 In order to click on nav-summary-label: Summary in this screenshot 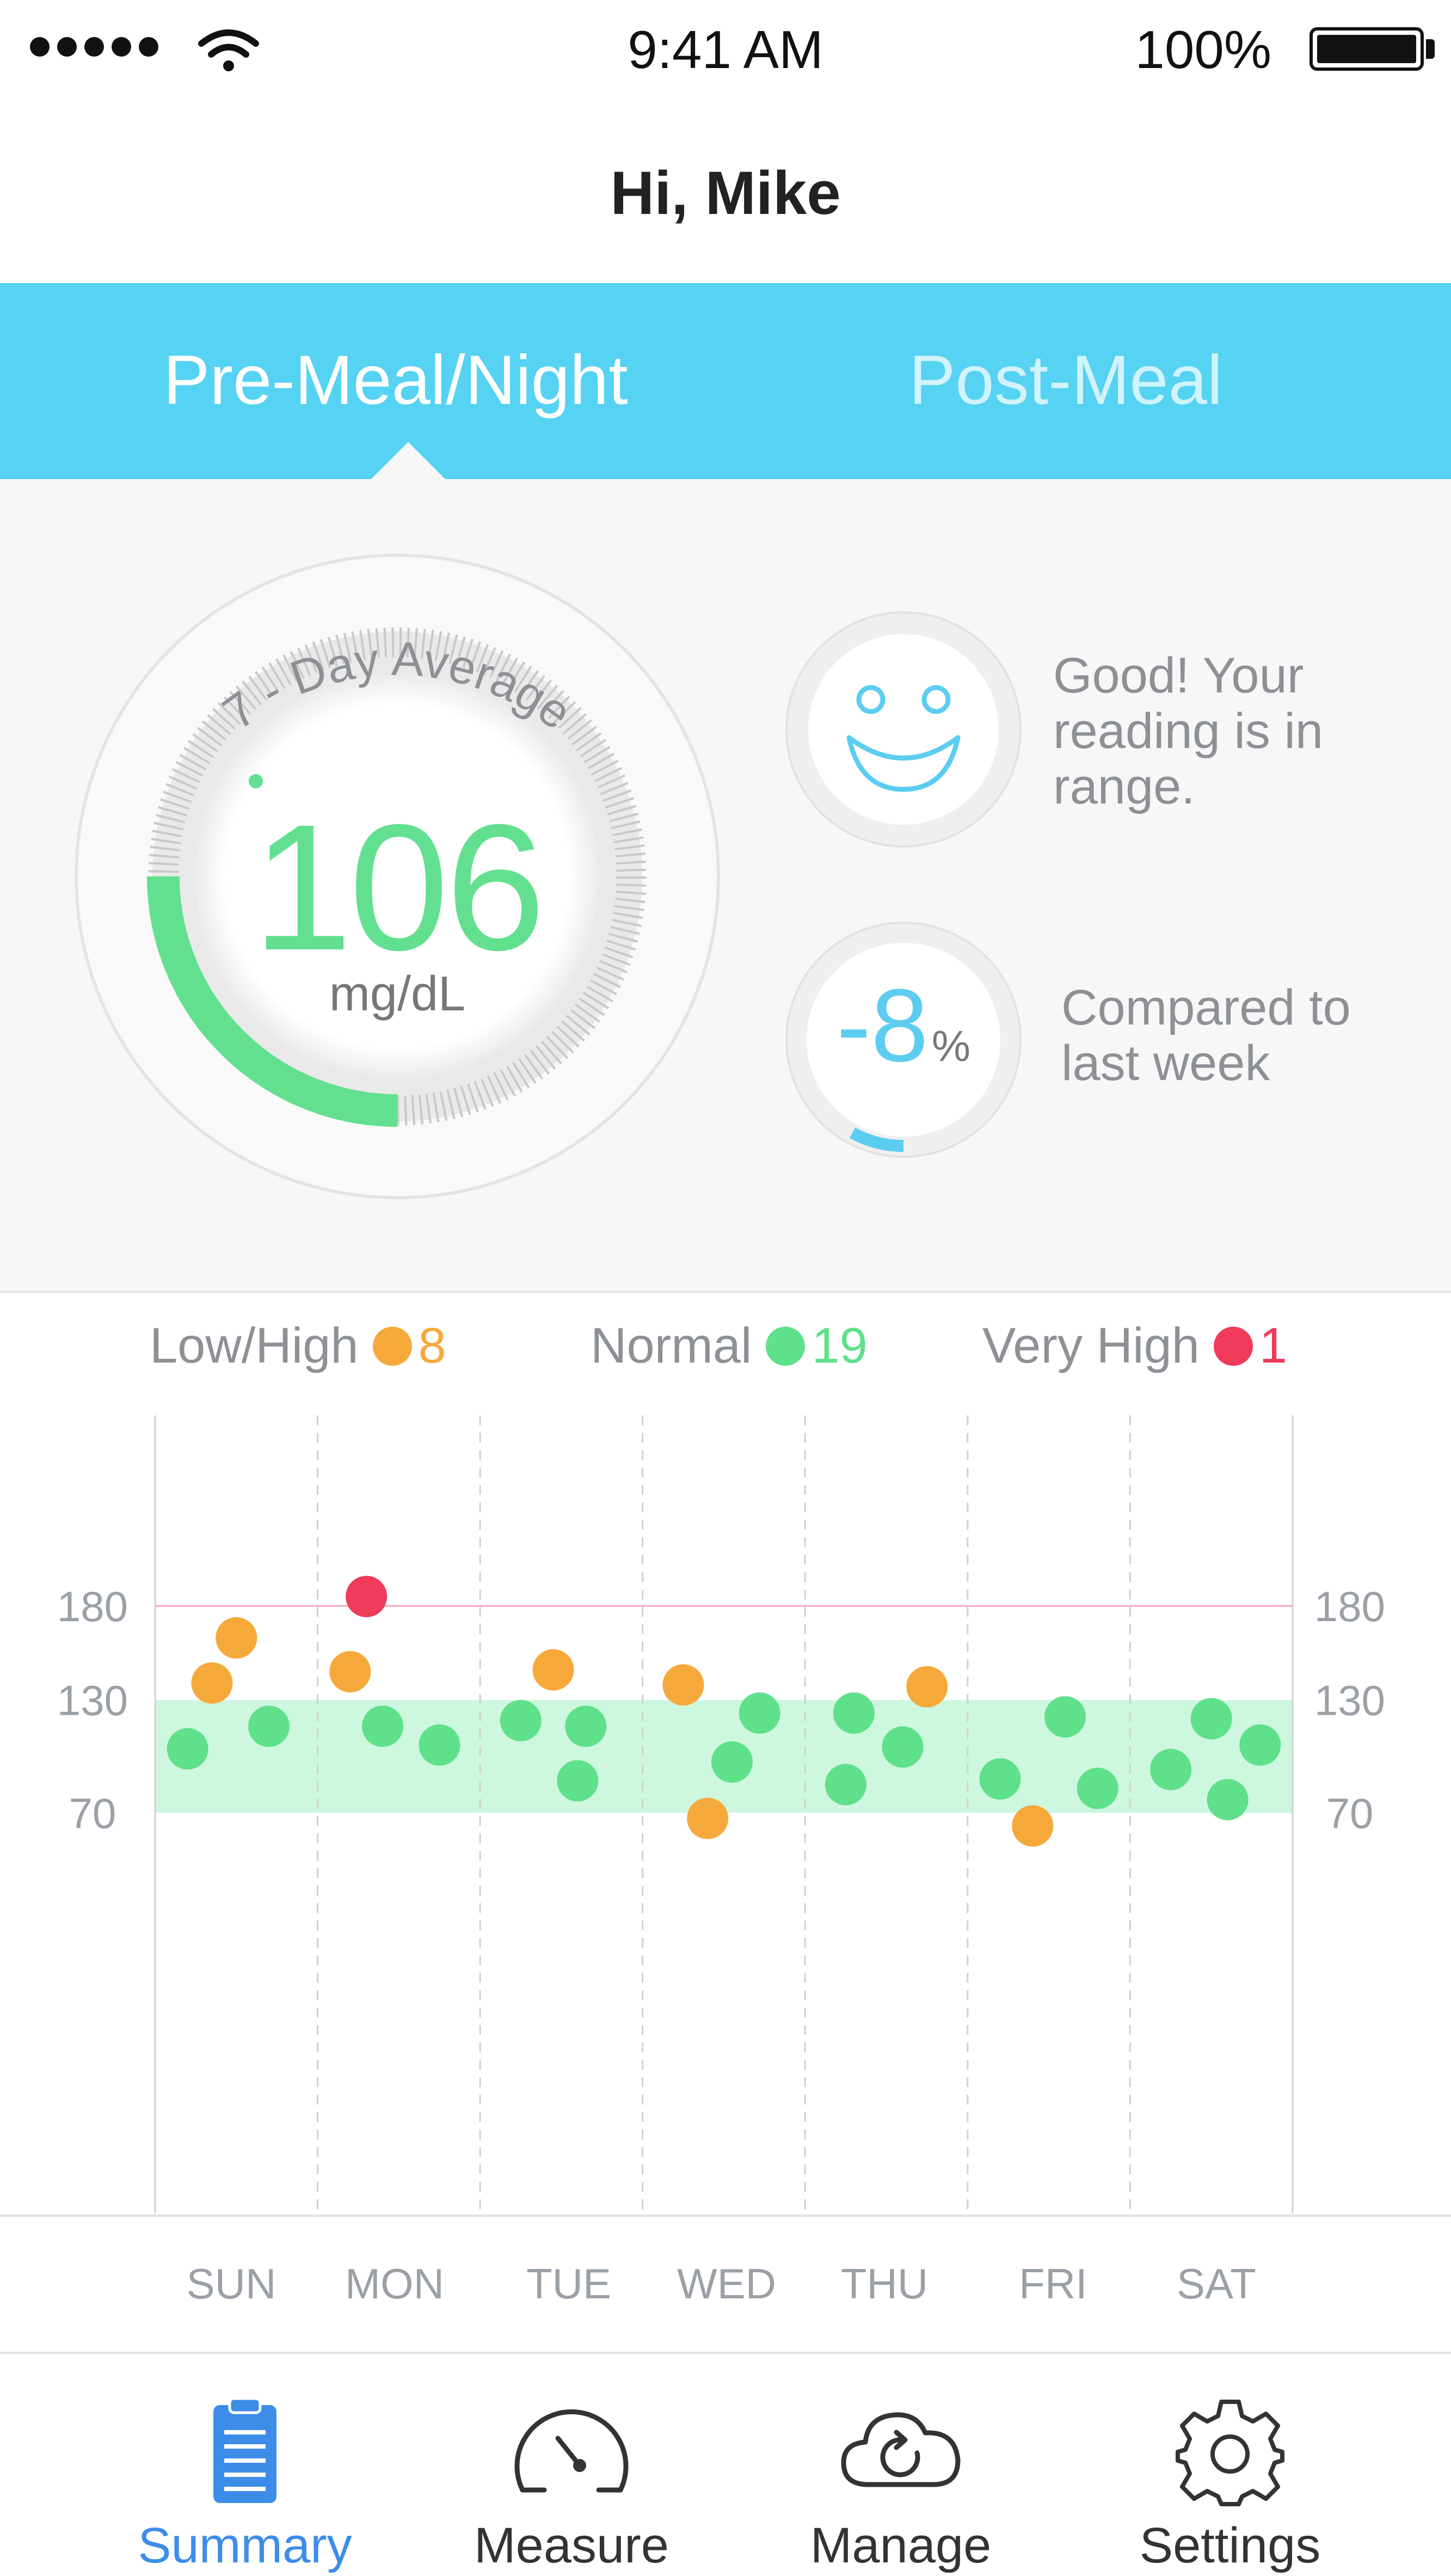, I will do `click(245, 2545)`.